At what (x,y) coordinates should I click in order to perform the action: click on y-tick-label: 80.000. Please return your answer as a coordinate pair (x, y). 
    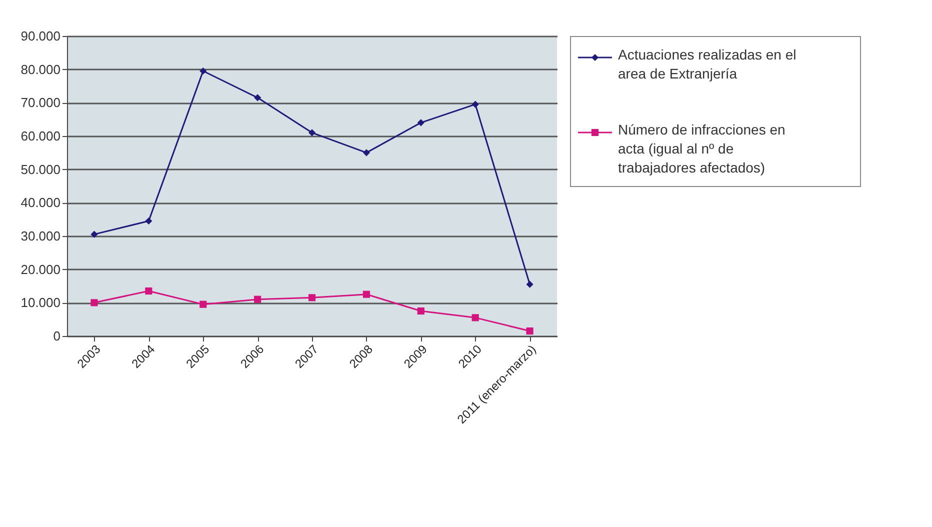
    Looking at the image, I should click on (40, 69).